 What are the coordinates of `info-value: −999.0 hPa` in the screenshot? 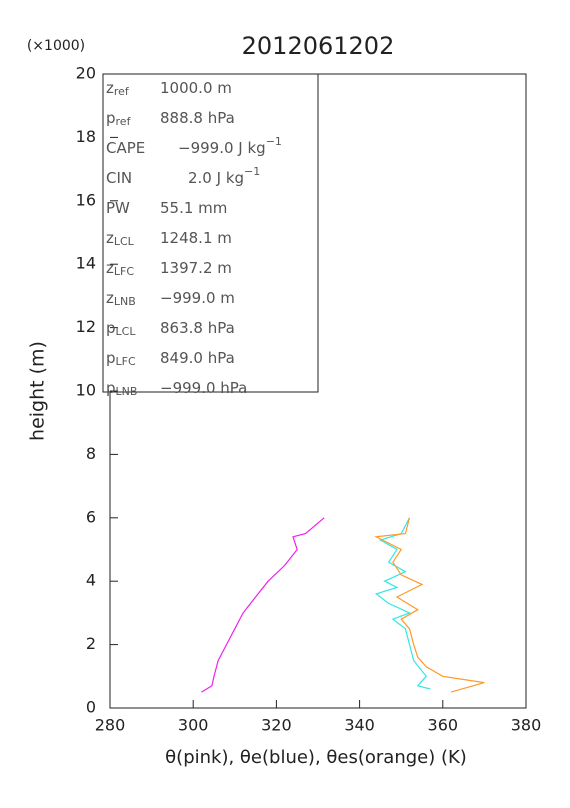 It's located at (203, 388).